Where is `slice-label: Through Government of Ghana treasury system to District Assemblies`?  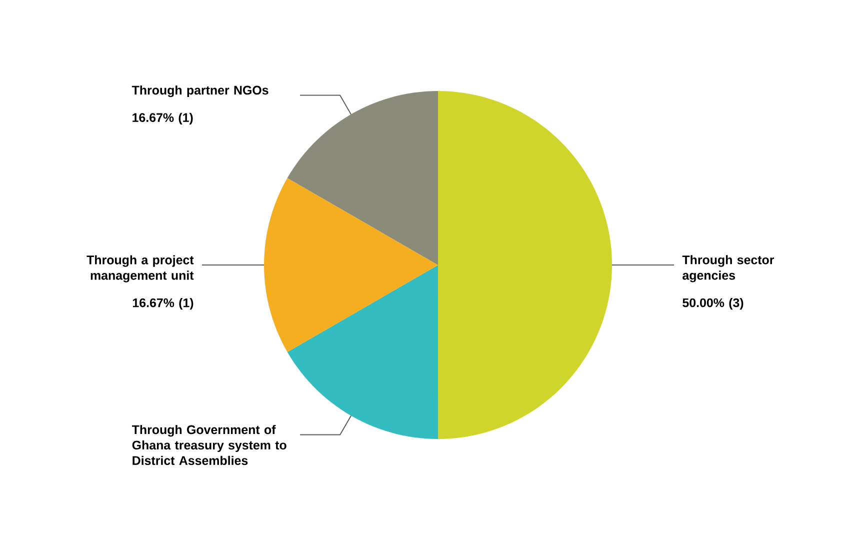 slice-label: Through Government of Ghana treasury system to District Assemblies is located at coordinates (209, 444).